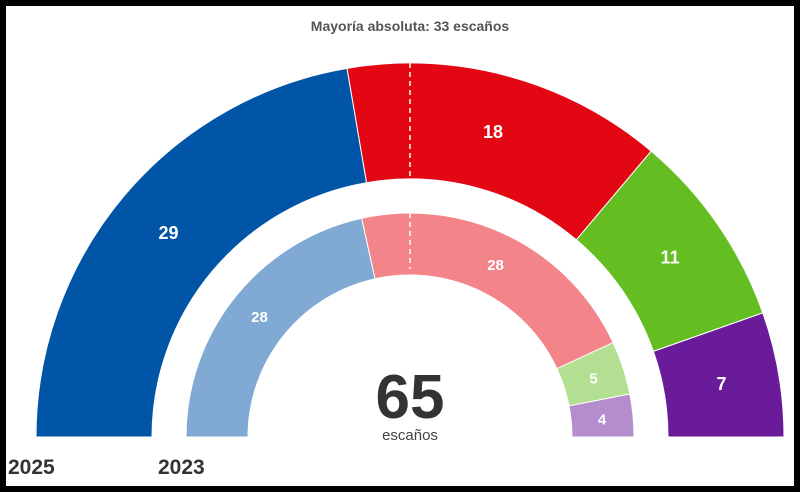 The image size is (800, 492). Describe the element at coordinates (31, 467) in the screenshot. I see `ring-label-2025: 2025` at that location.